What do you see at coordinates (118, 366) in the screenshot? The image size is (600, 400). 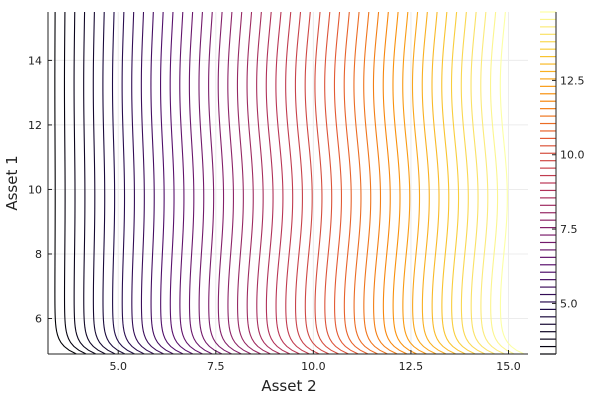 I see `x-tick-label: 5.0` at bounding box center [118, 366].